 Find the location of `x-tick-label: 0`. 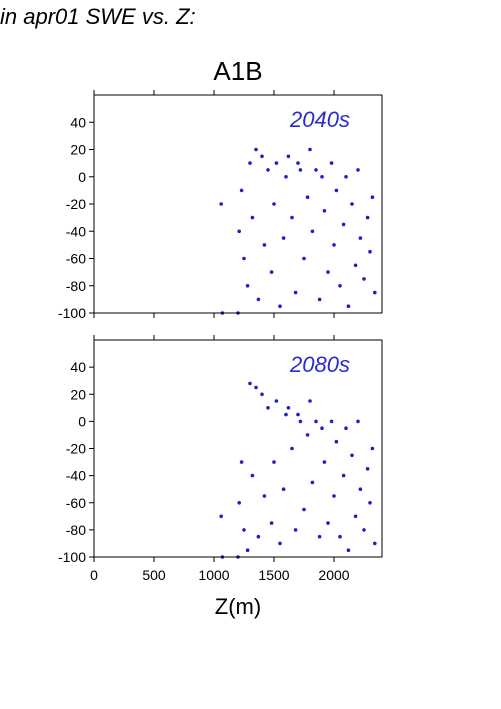

x-tick-label: 0 is located at coordinates (94, 575).